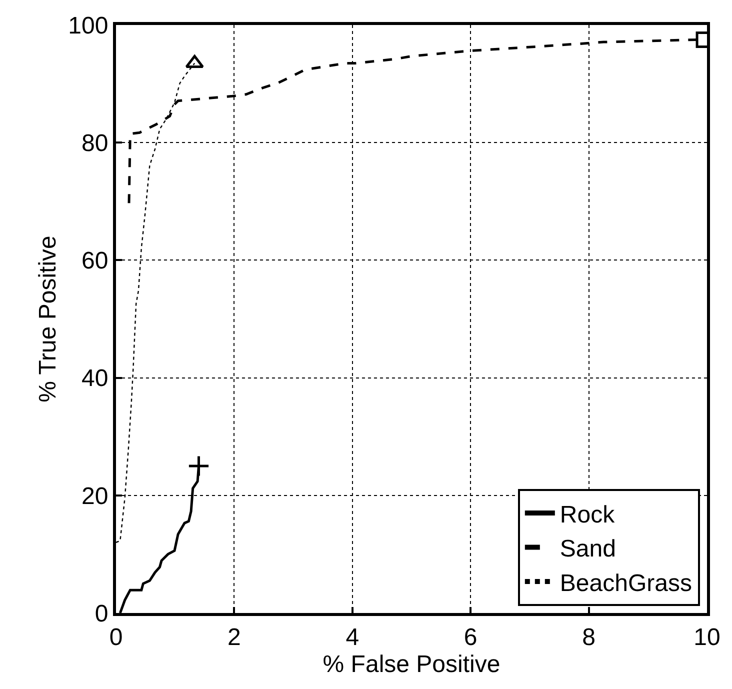 The height and width of the screenshot is (689, 732). What do you see at coordinates (234, 637) in the screenshot?
I see `x-tick-label: 2` at bounding box center [234, 637].